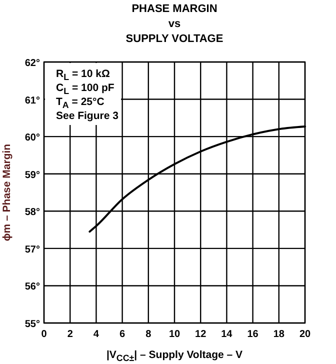 Image resolution: width=336 pixels, height=364 pixels. Describe the element at coordinates (32, 212) in the screenshot. I see `y-tick-label: 58°` at that location.